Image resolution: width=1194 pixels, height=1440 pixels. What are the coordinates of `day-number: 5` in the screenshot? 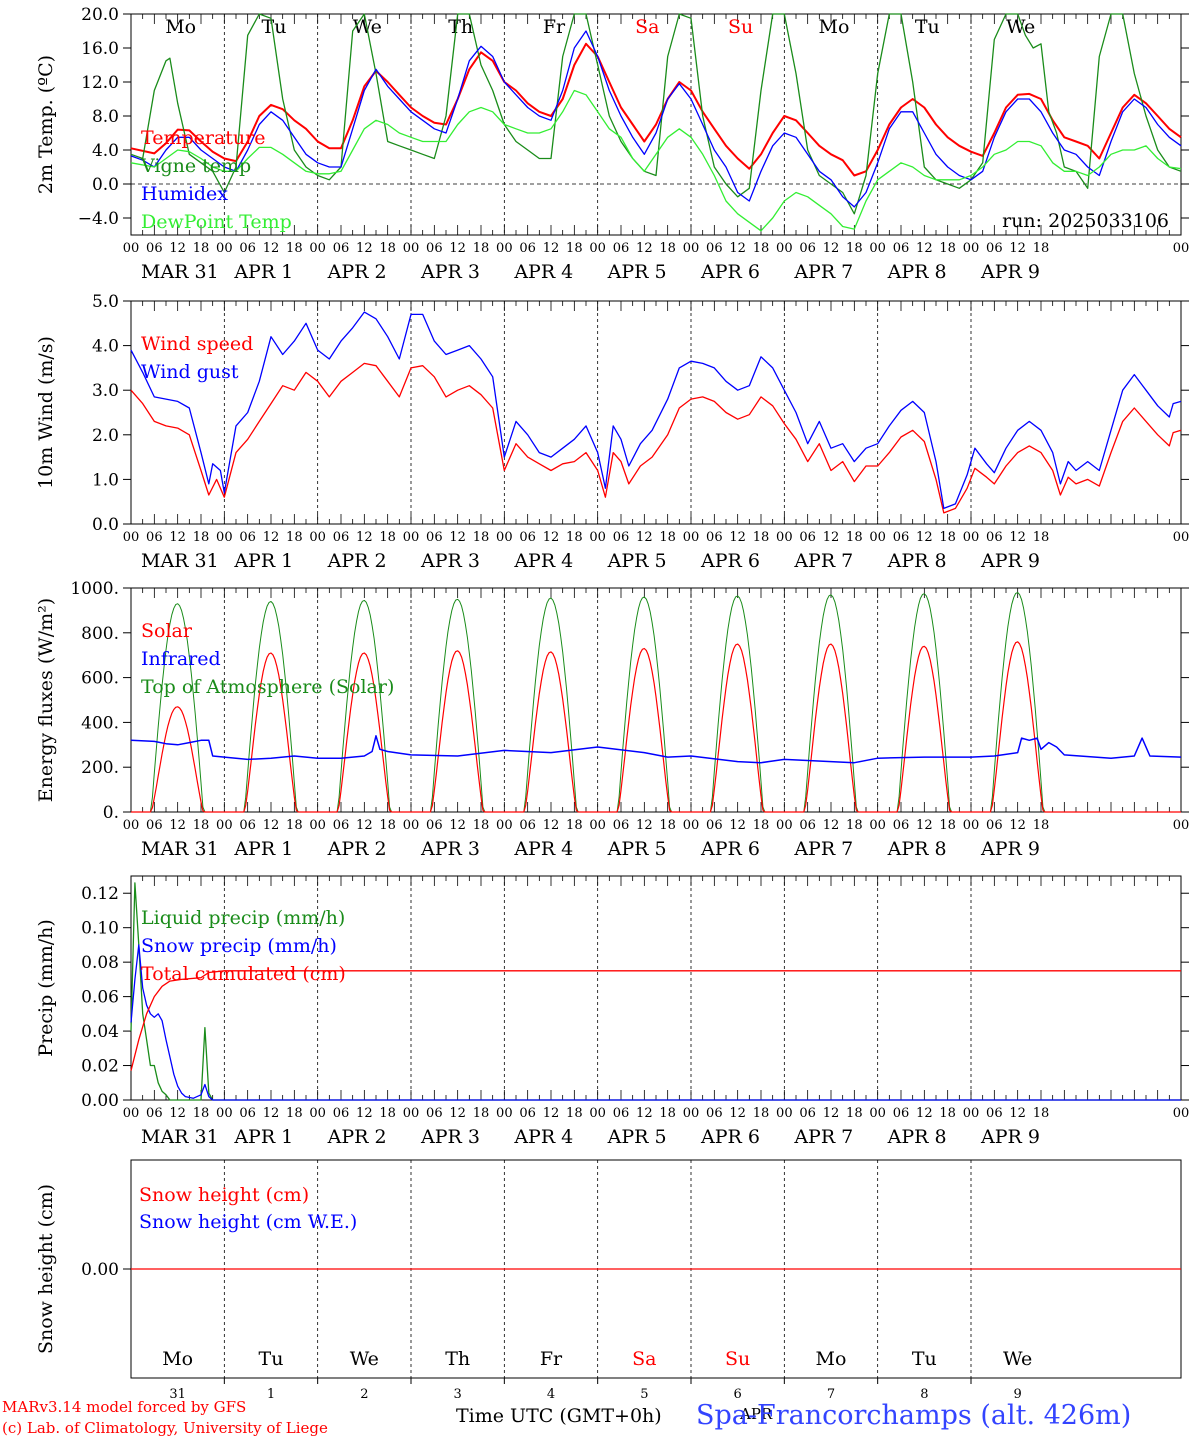 It's located at (644, 1394).